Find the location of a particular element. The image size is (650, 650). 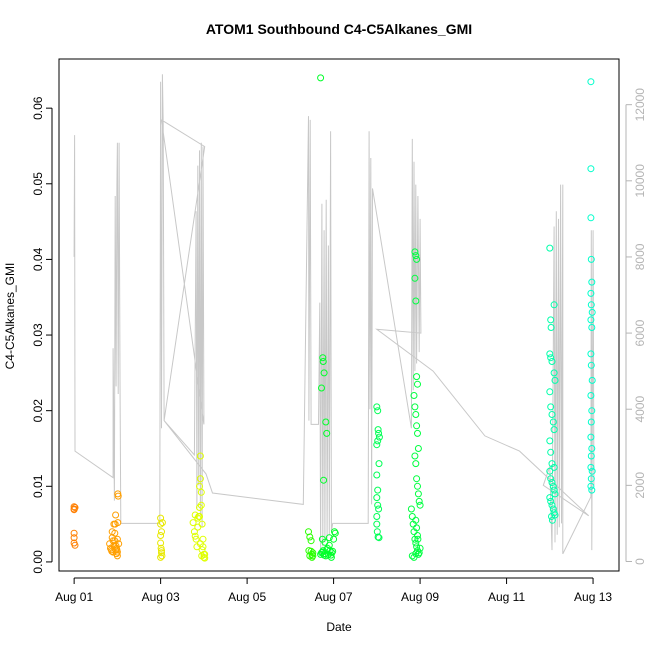

x-tick-label: Aug 07 is located at coordinates (334, 597).